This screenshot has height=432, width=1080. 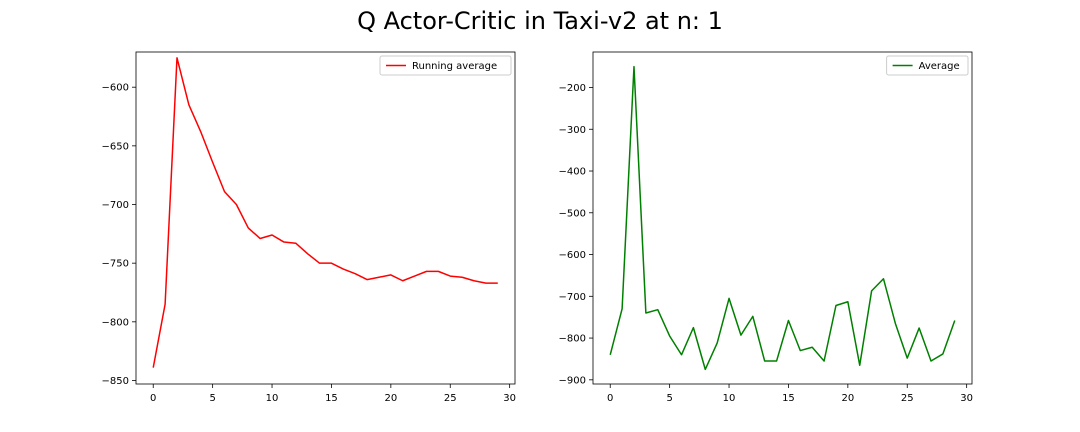 I want to click on left-legend: Running average, so click(x=445, y=65).